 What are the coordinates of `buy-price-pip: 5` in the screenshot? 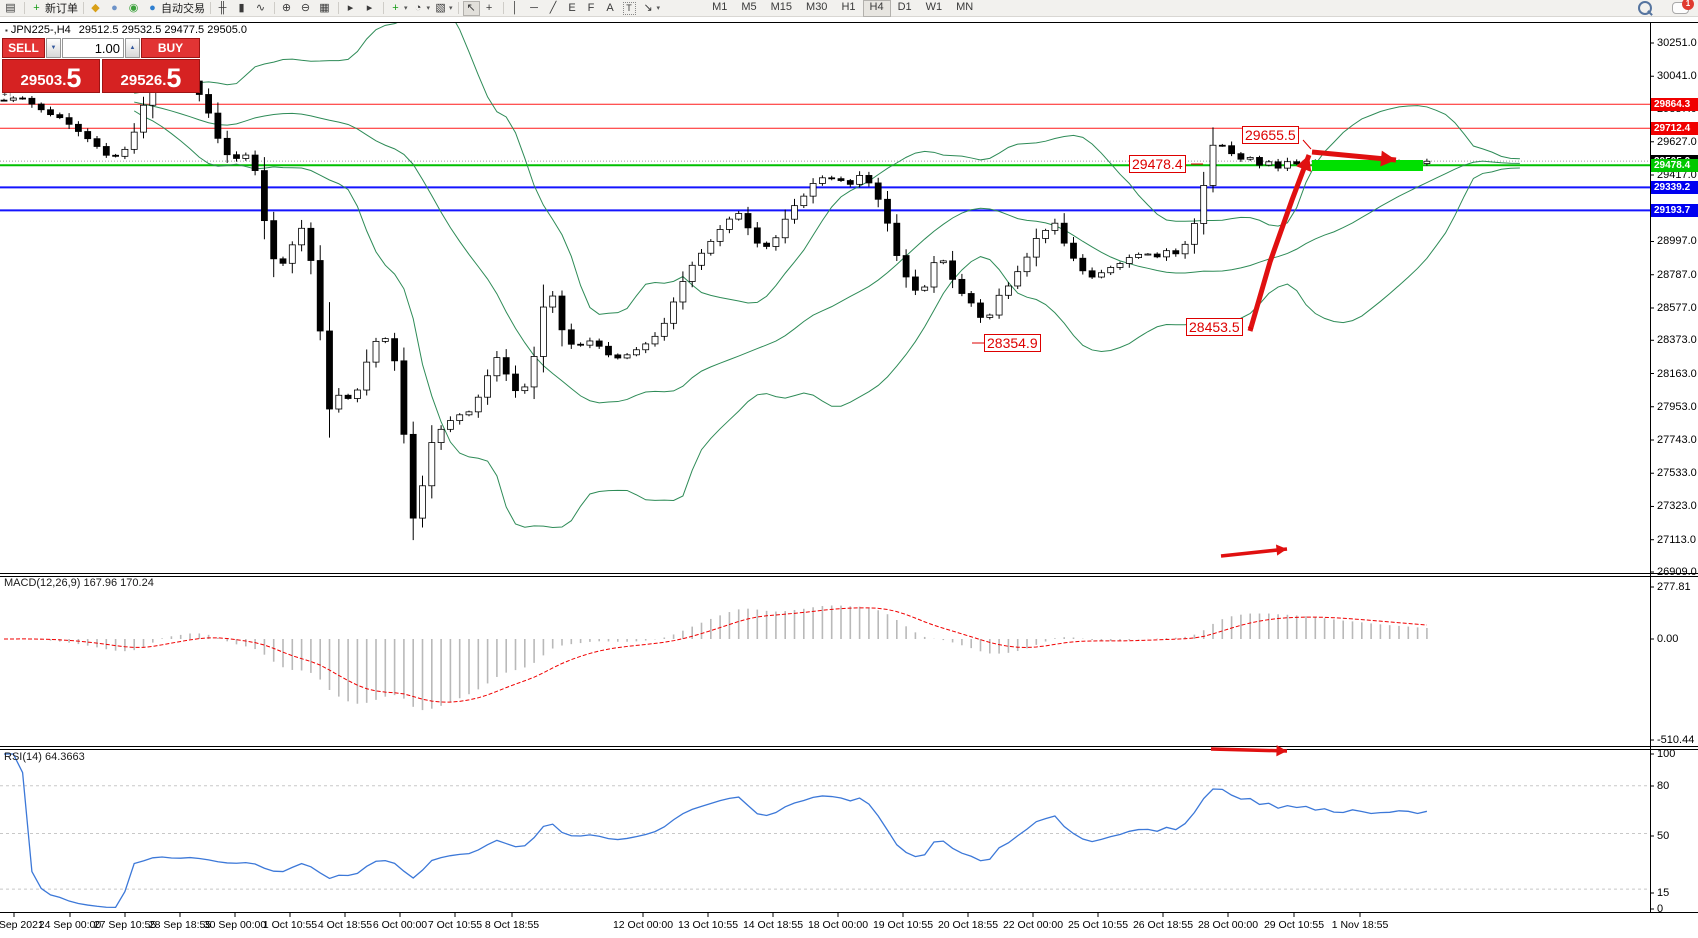 It's located at (174, 78).